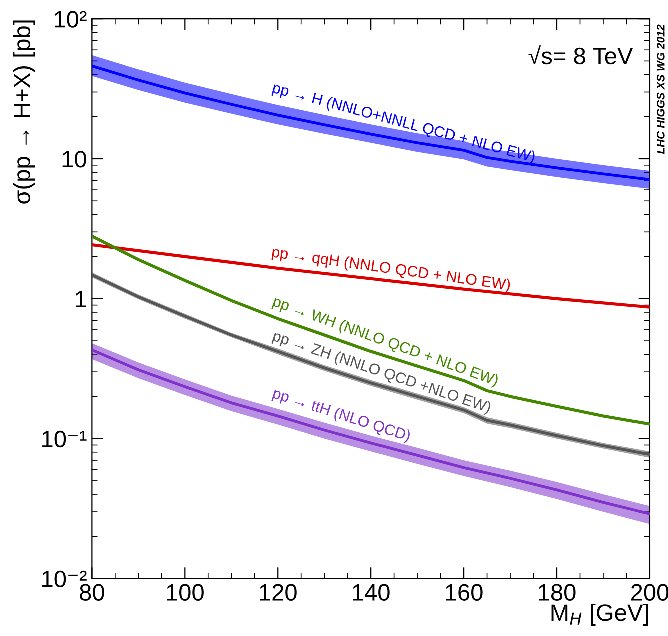 This screenshot has height=636, width=668. Describe the element at coordinates (371, 592) in the screenshot. I see `x-tick-label: 140` at that location.